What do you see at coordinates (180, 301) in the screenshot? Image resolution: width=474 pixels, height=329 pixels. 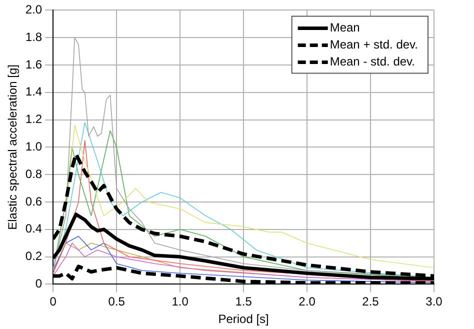 I see `x-tick-label: 1.0` at bounding box center [180, 301].